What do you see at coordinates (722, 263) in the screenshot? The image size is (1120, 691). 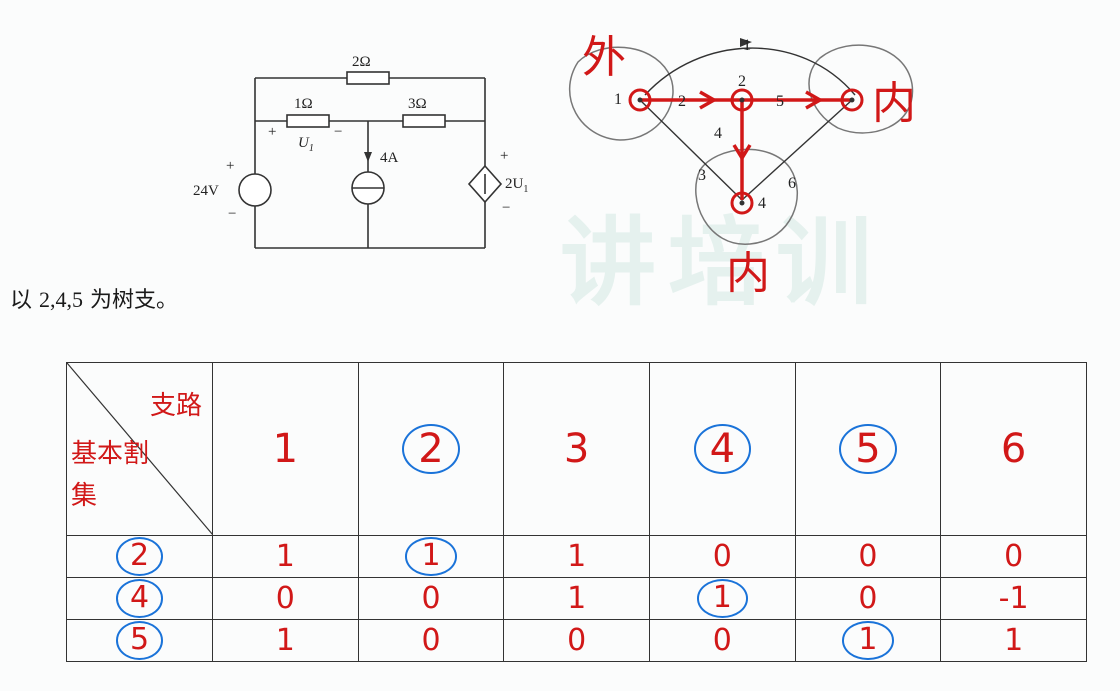 I see `watermark: 讲培训` at bounding box center [722, 263].